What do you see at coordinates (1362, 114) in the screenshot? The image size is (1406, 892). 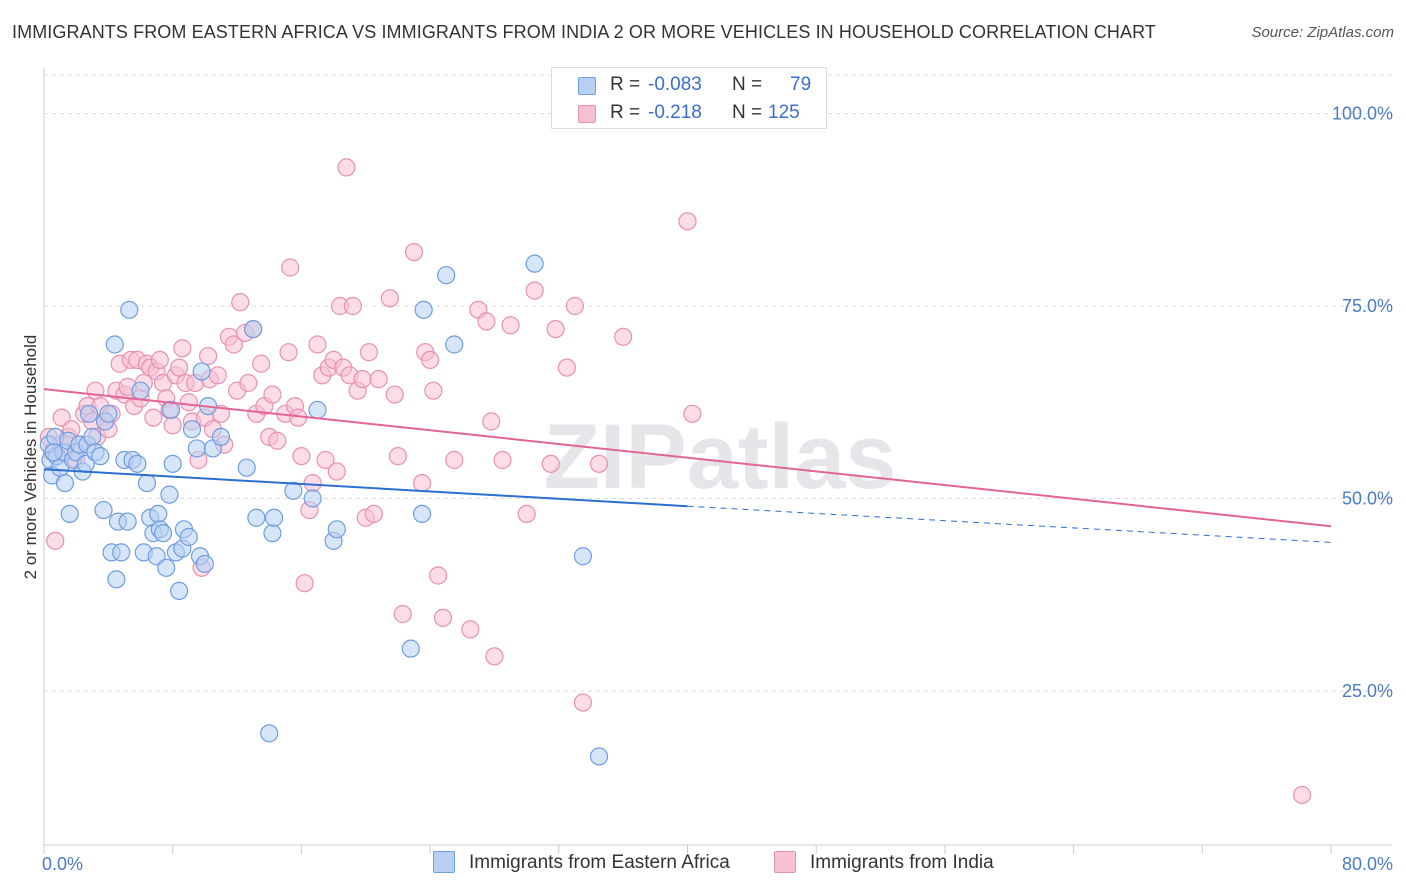 I see `y-tick-label: 100.0%` at bounding box center [1362, 114].